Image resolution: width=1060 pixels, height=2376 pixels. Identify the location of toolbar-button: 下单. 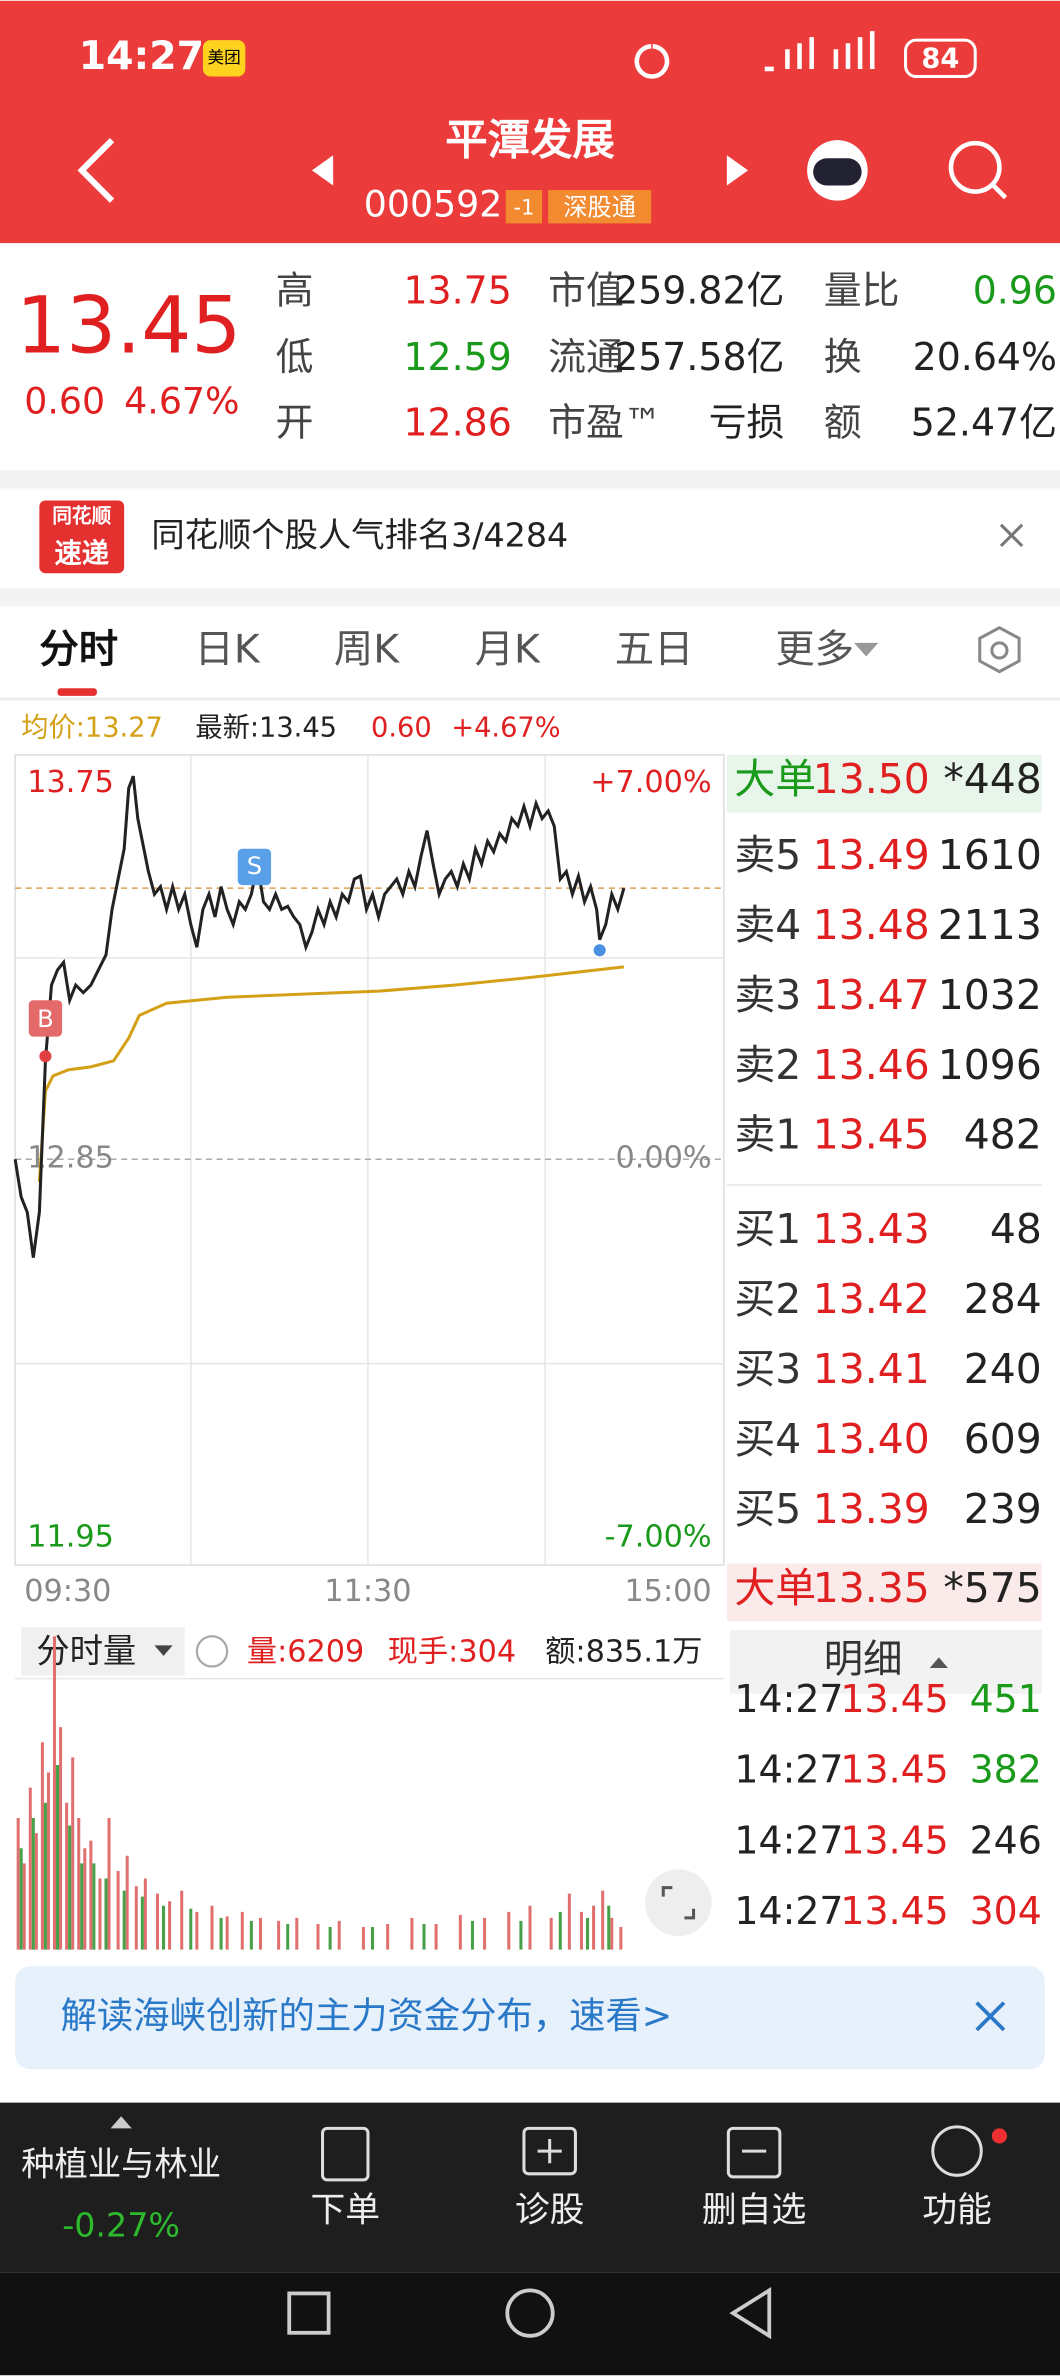
(345, 2211).